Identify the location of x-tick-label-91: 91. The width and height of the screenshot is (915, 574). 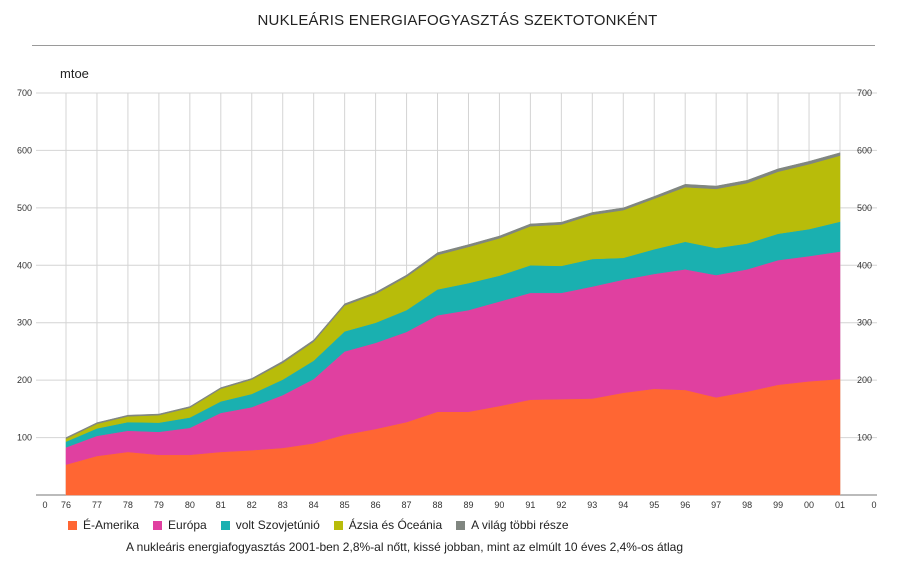
(530, 505).